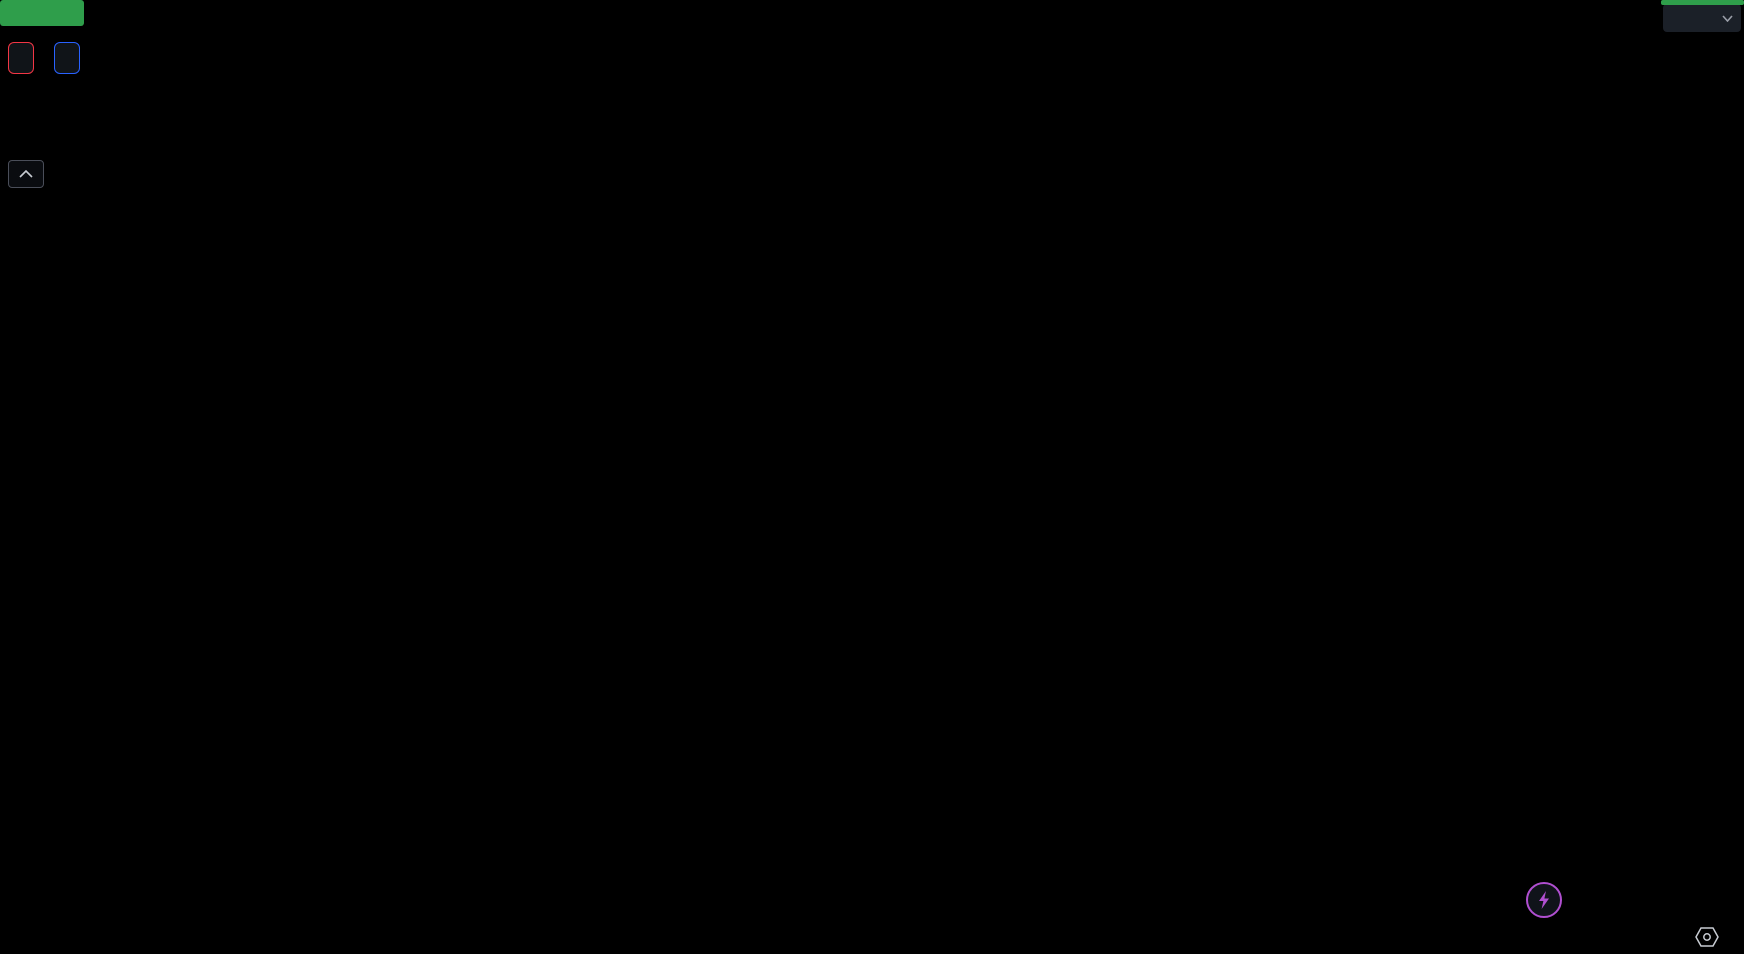  What do you see at coordinates (12, 133) in the screenshot?
I see `ema200-legend` at bounding box center [12, 133].